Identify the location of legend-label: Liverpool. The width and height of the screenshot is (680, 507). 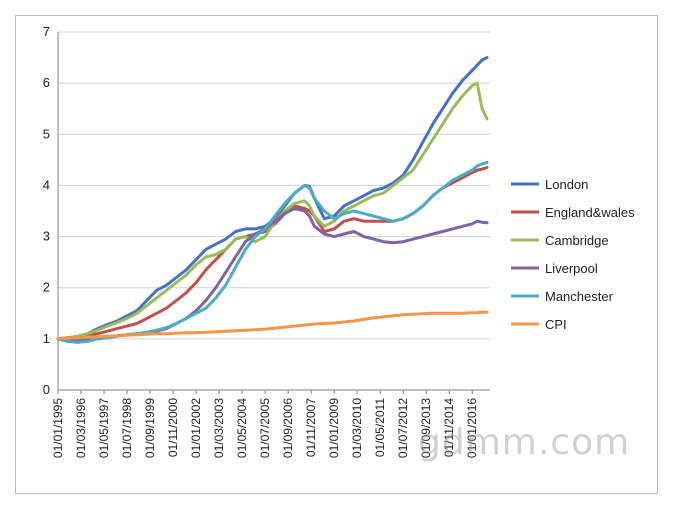
(571, 268).